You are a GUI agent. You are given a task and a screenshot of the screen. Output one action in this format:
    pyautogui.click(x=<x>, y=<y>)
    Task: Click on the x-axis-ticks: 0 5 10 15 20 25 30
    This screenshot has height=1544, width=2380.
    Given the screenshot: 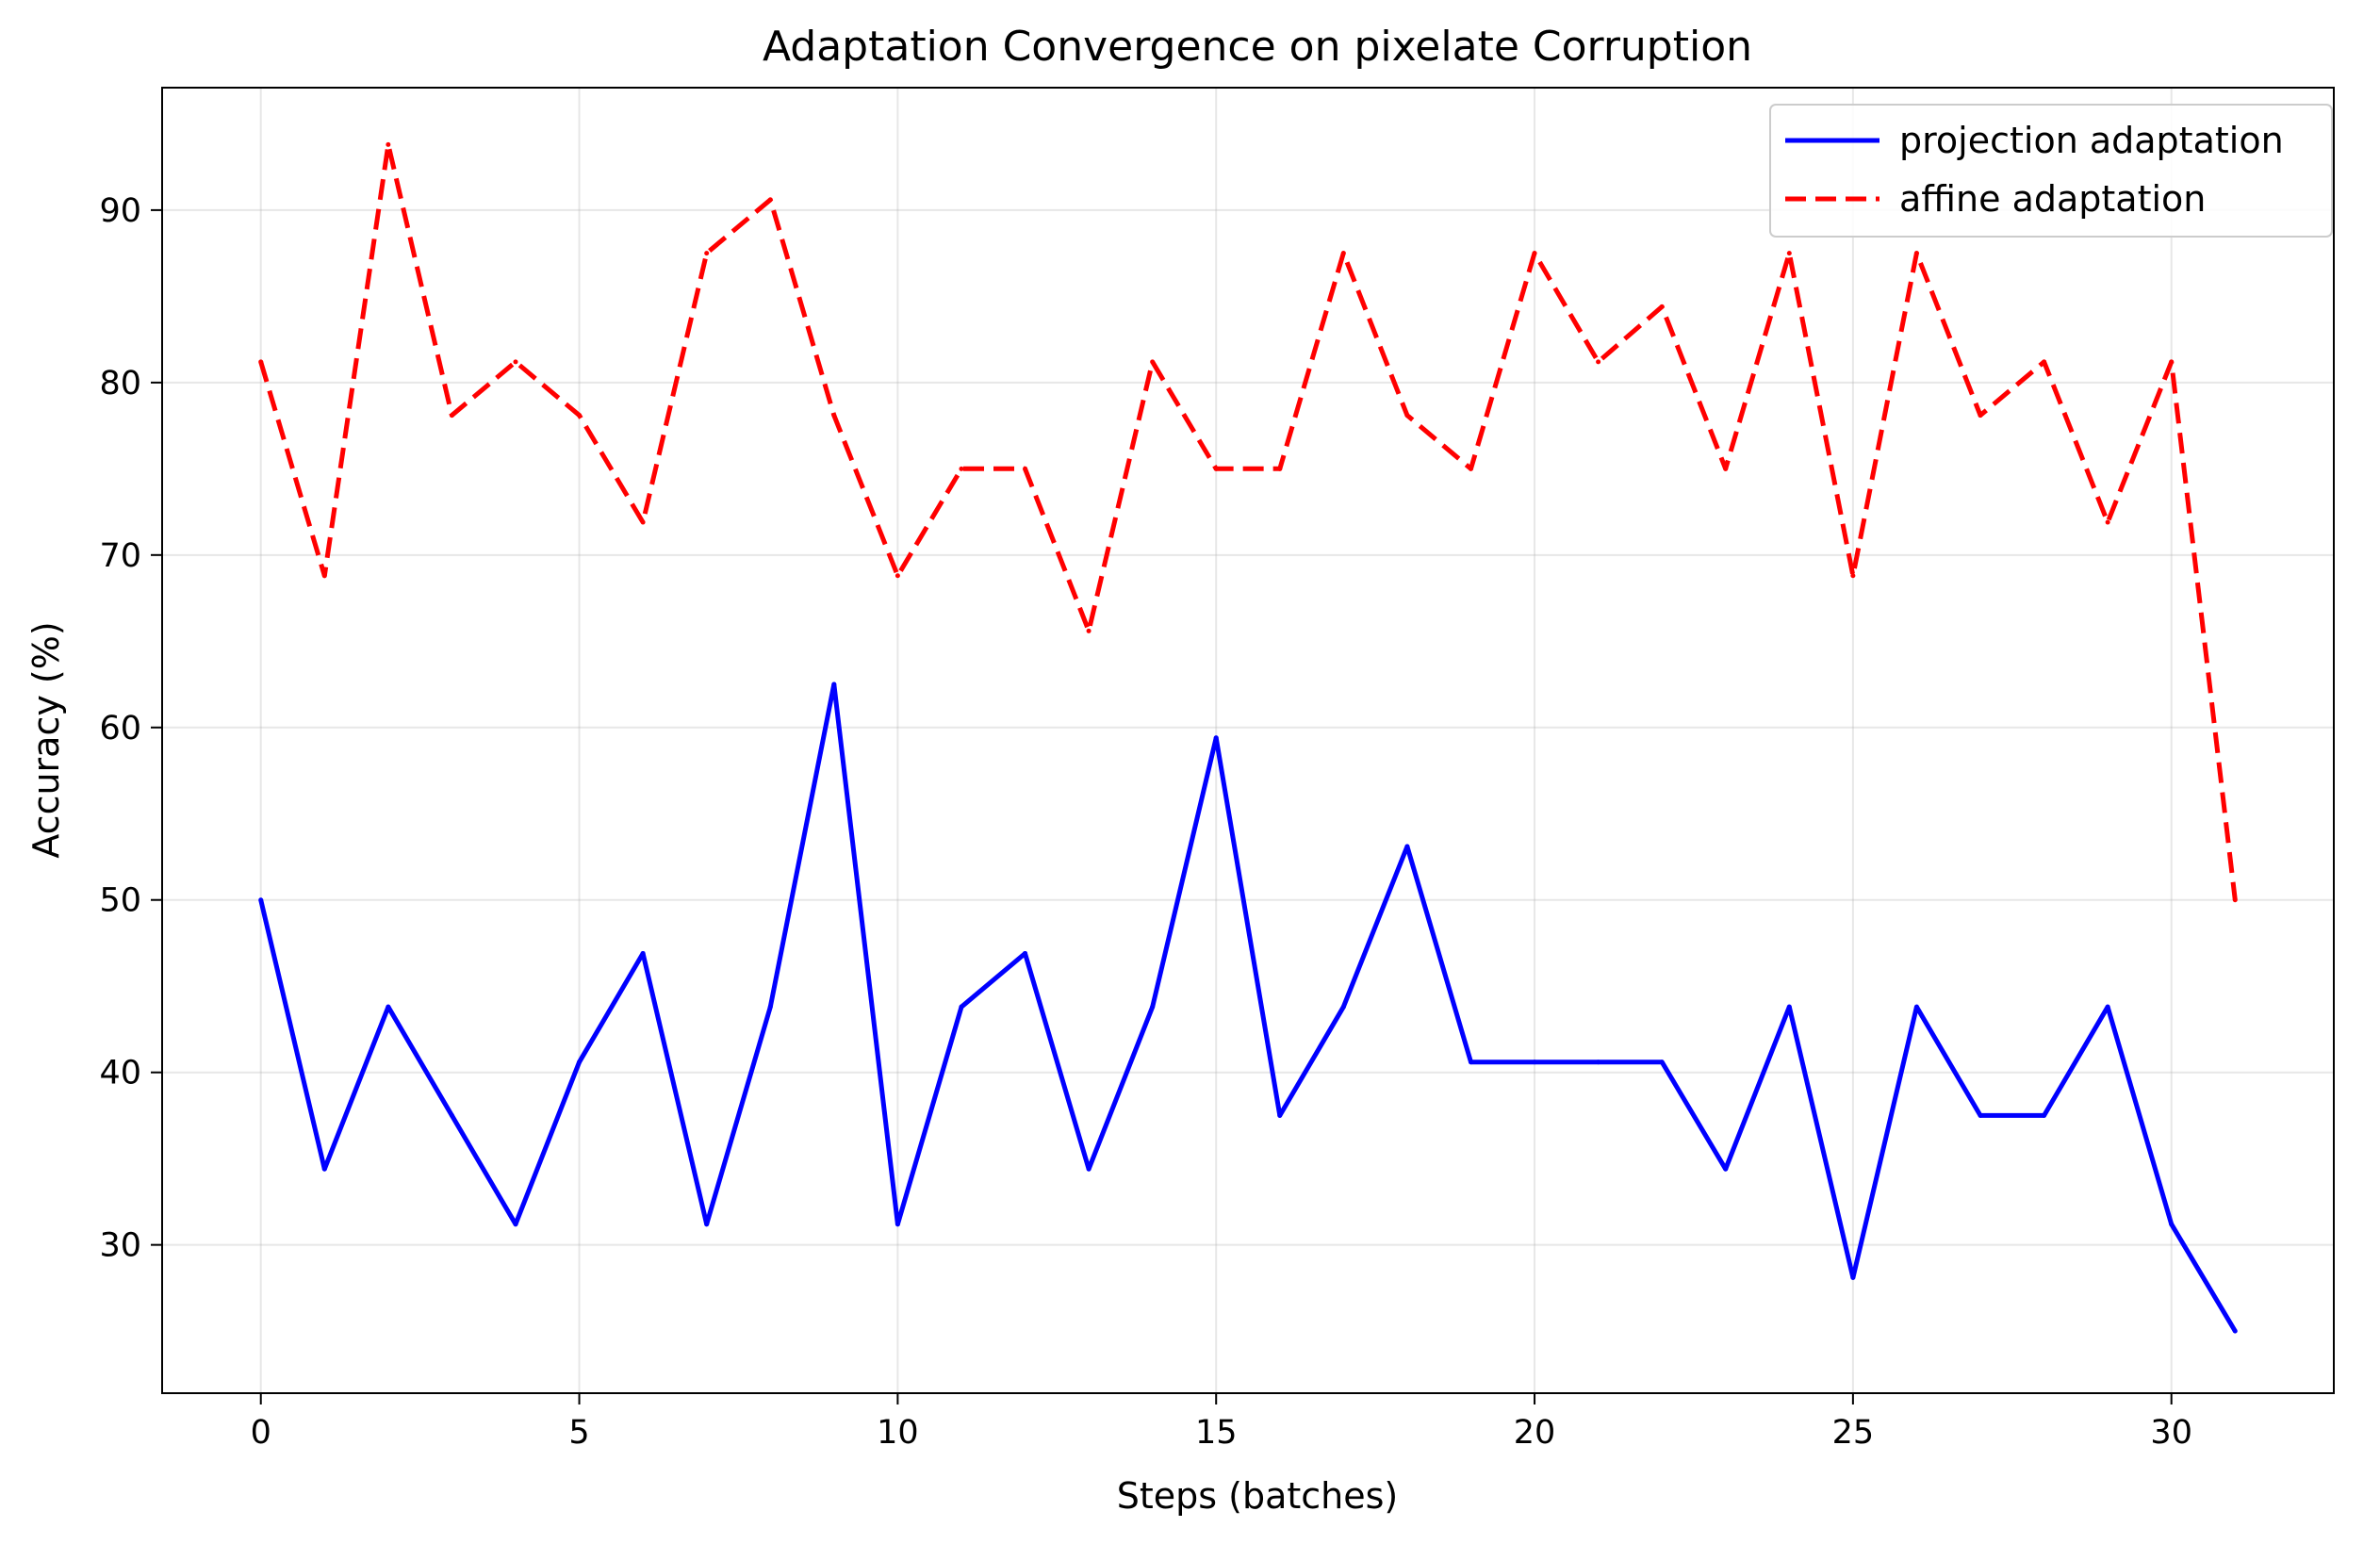 What is the action you would take?
    pyautogui.click(x=1221, y=1422)
    